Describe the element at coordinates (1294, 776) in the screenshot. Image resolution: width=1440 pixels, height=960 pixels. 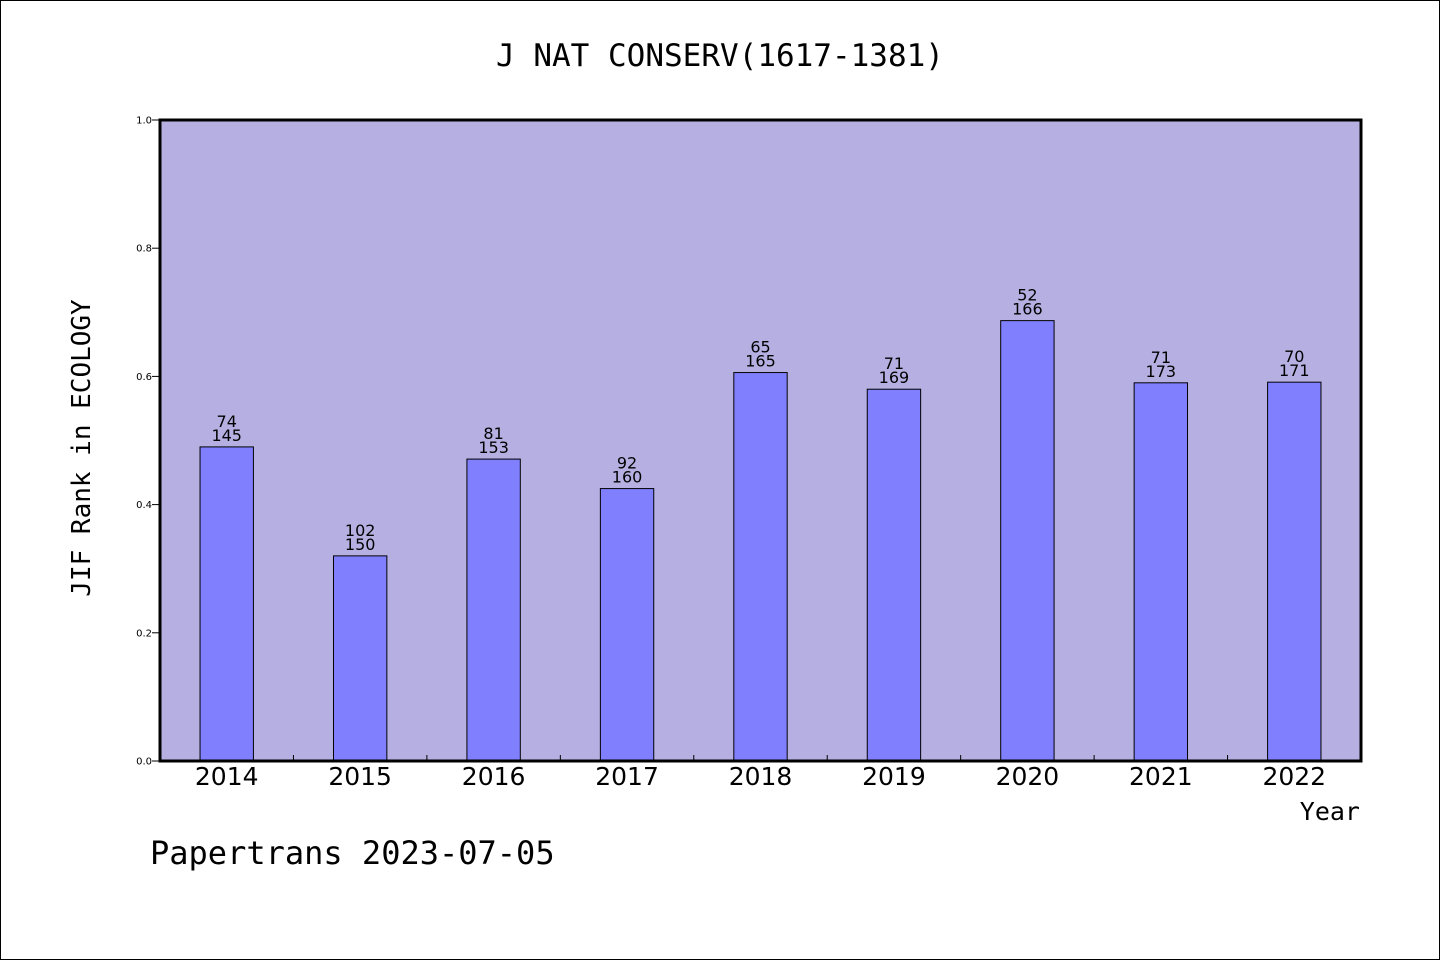
I see `x-tick-label: 2022` at that location.